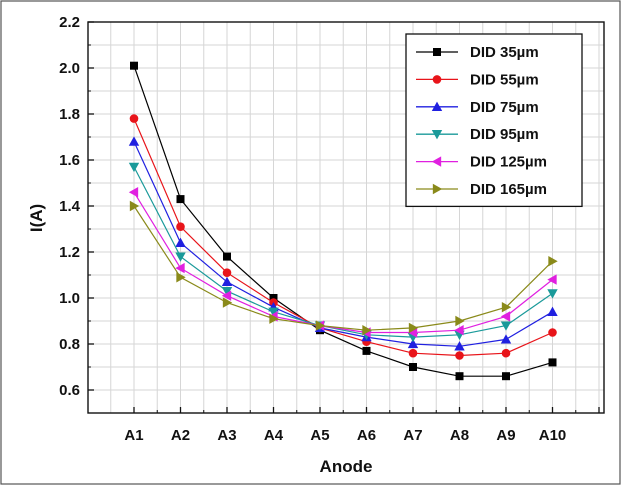  I want to click on legend-item: DID 75µm, so click(477, 107).